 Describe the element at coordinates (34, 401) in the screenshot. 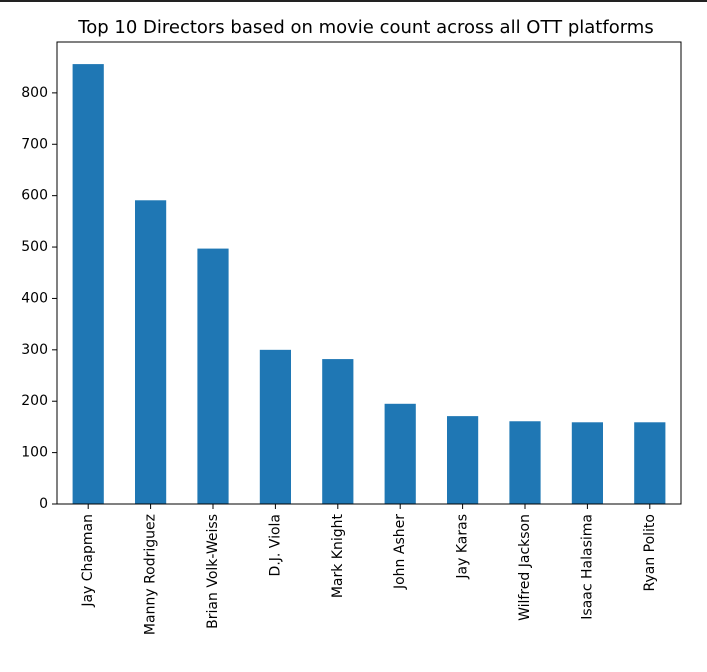

I see `y-tick-label: 200` at that location.